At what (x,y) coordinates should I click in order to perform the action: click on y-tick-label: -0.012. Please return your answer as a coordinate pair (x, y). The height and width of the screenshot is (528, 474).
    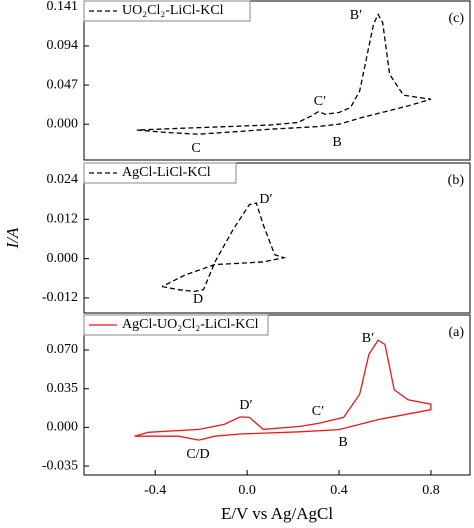
    Looking at the image, I should click on (60, 297).